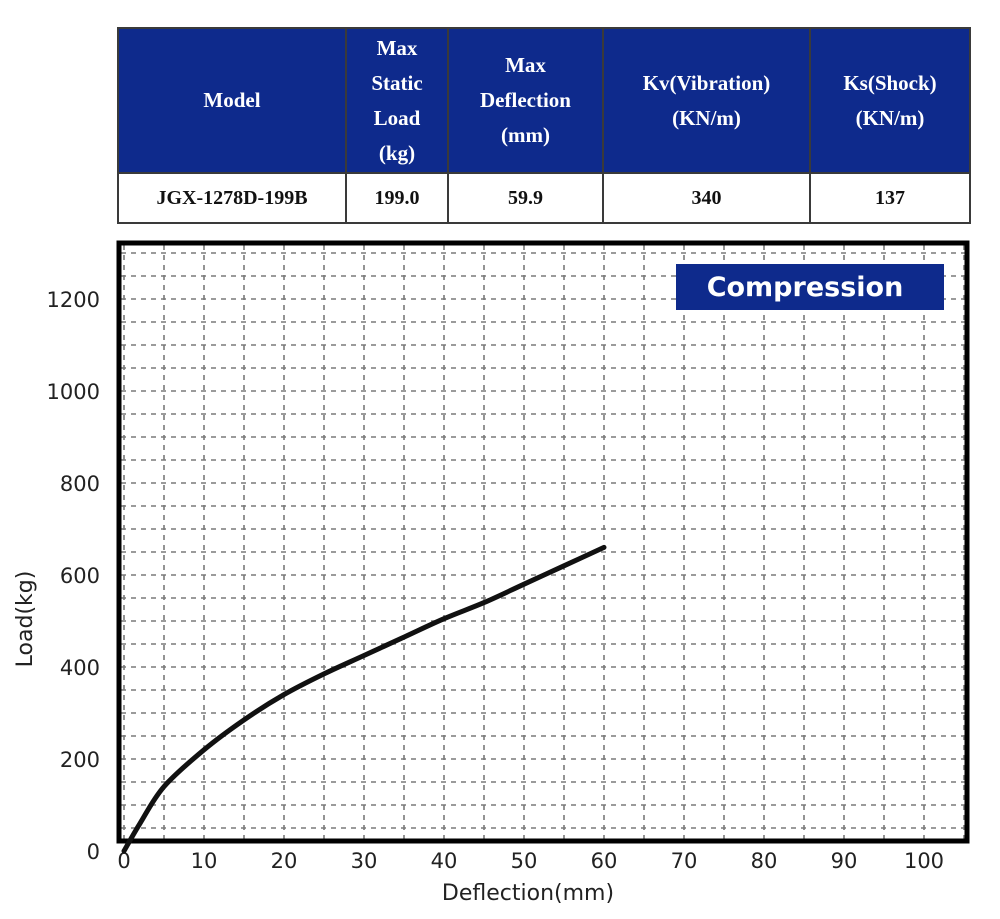 Image resolution: width=1000 pixels, height=919 pixels. What do you see at coordinates (890, 100) in the screenshot?
I see `header-ks-shock: Ks(Shock) (KN/m)` at bounding box center [890, 100].